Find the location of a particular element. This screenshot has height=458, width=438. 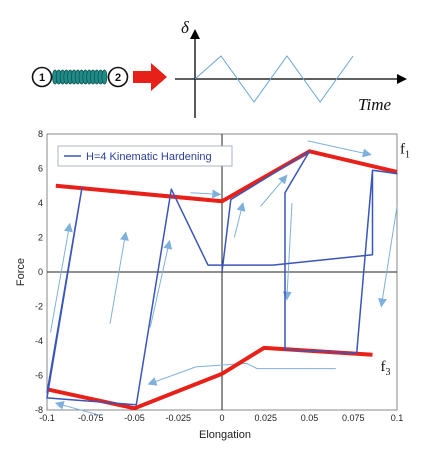

right-arrow-icon is located at coordinates (150, 77).